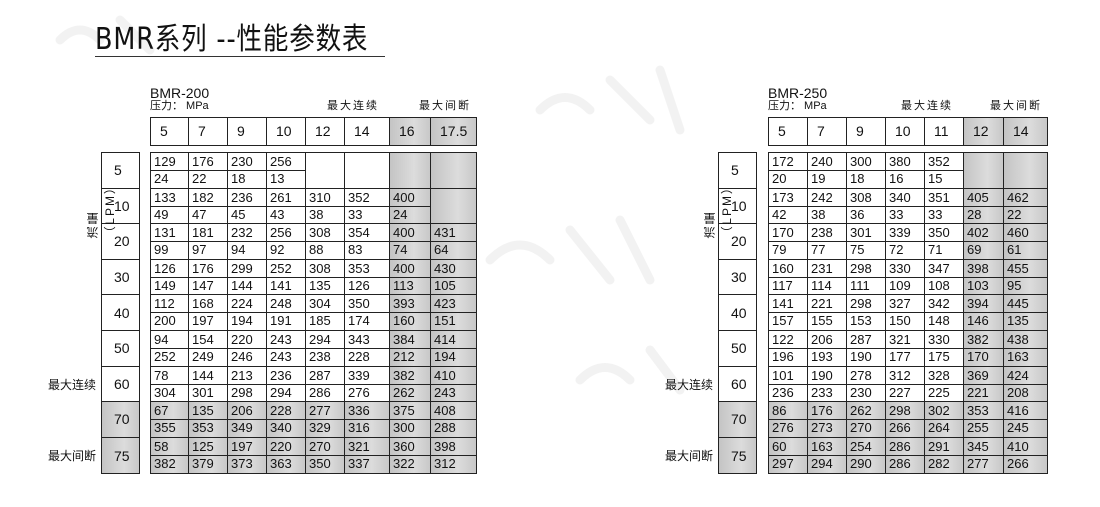 This screenshot has width=1100, height=507. I want to click on table-cell: 343 228, so click(367, 348).